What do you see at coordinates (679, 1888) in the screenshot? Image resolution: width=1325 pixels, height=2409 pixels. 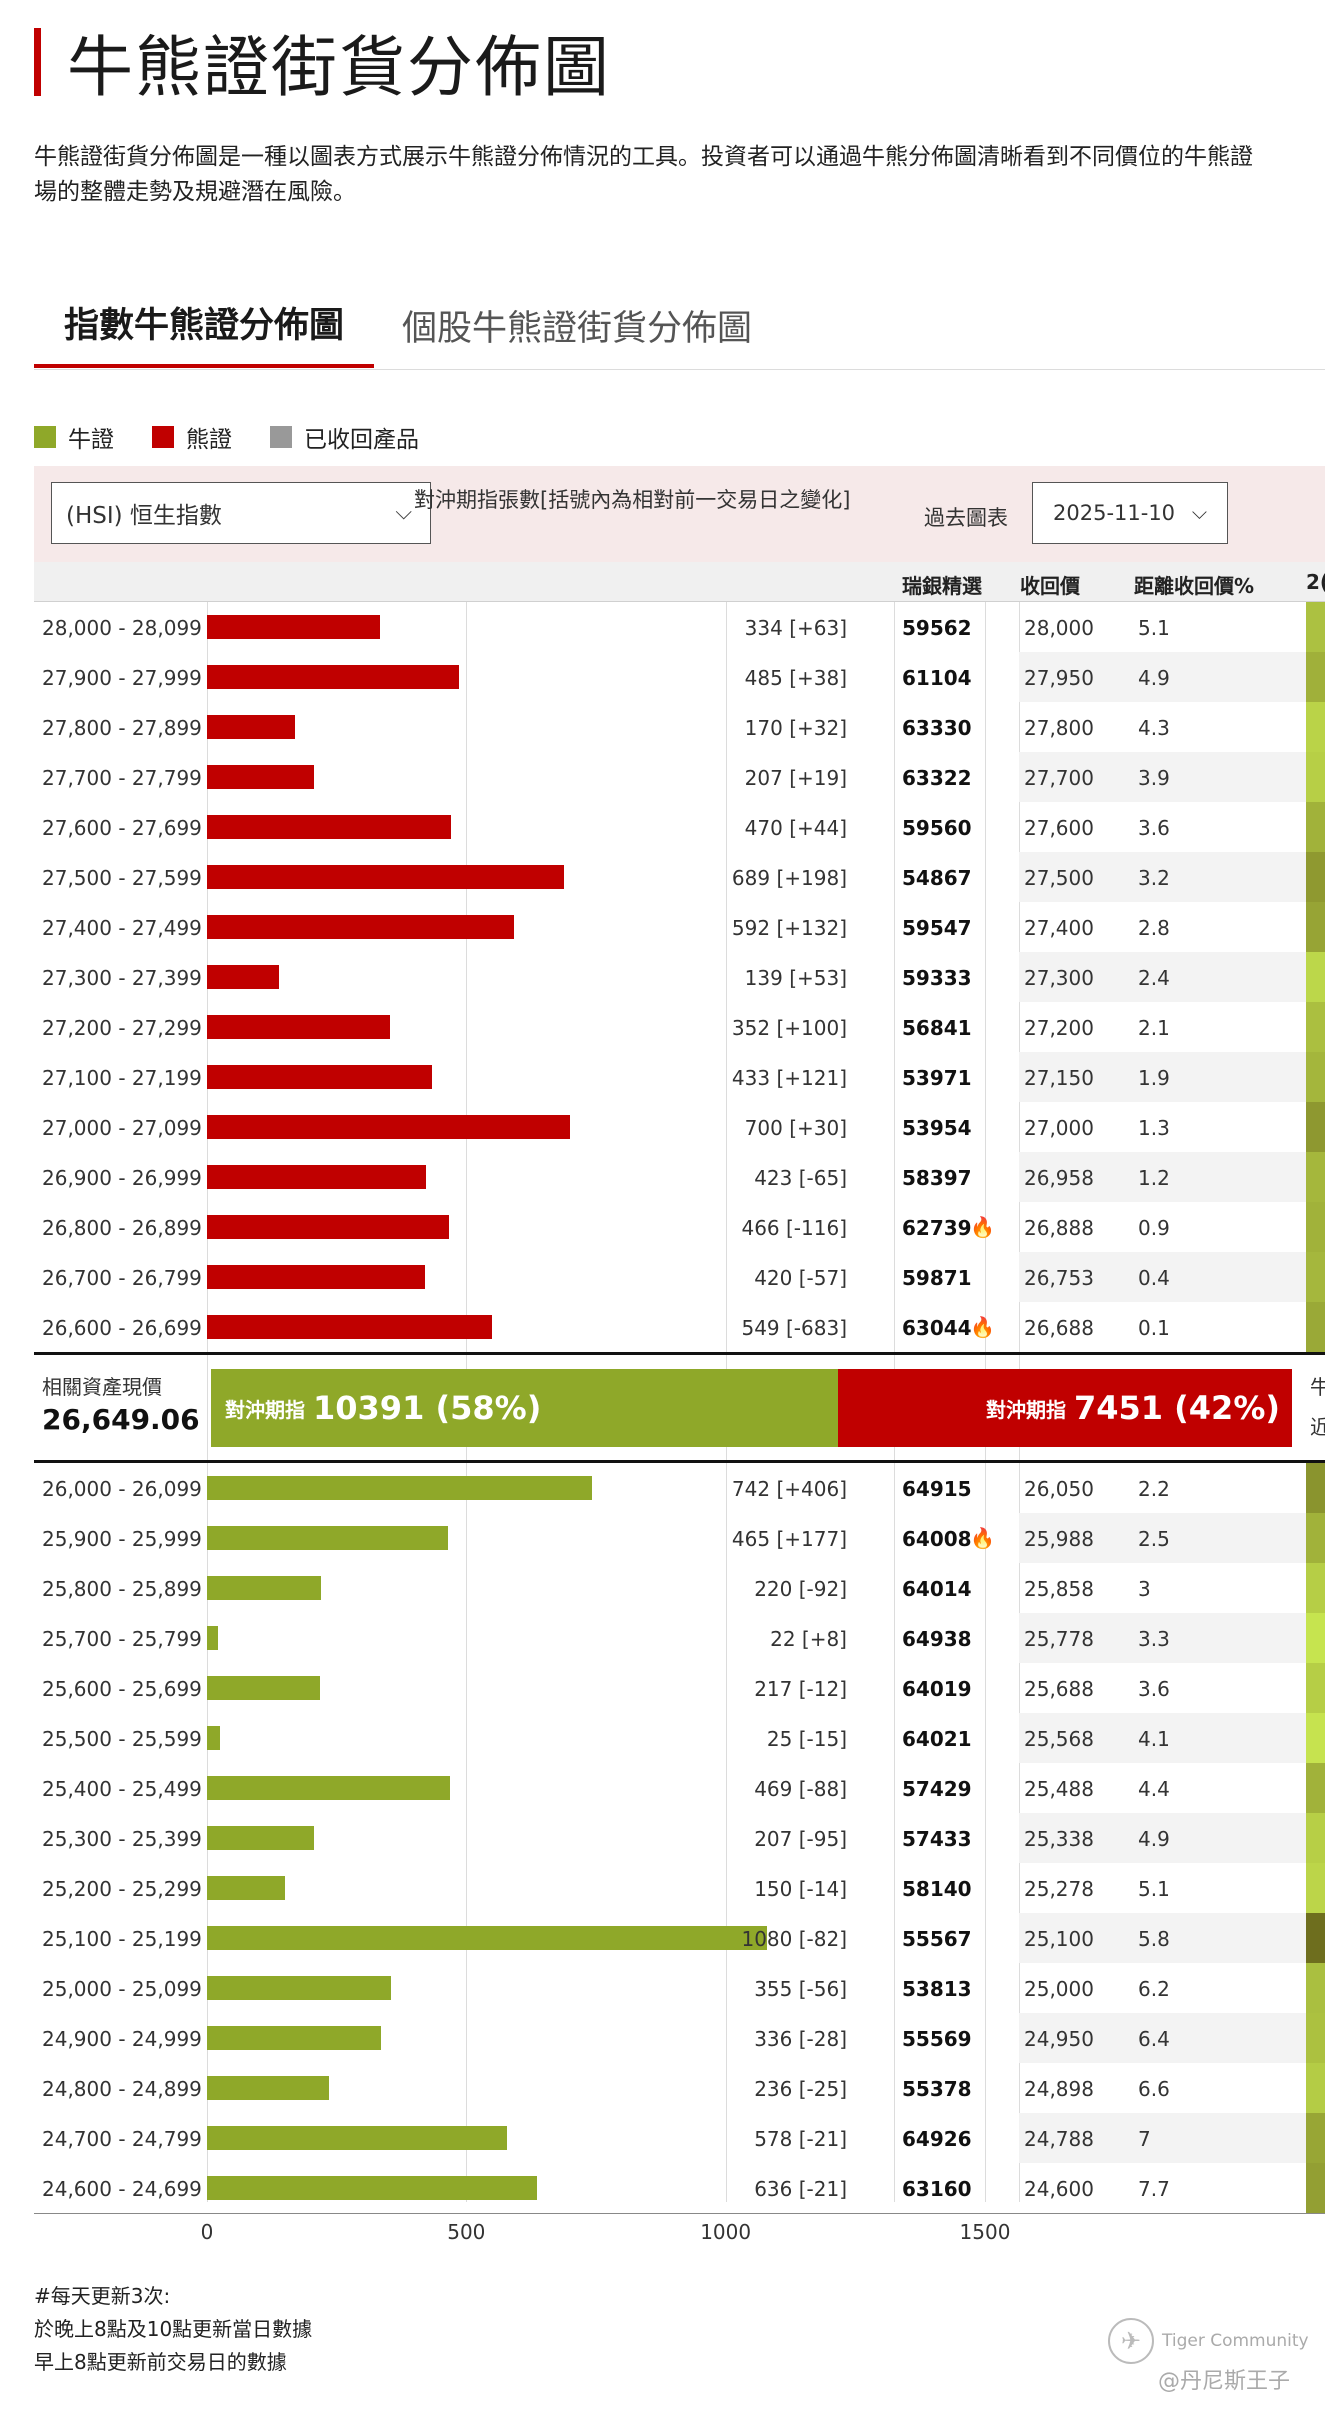 I see `table-row: 25,200 - 25,299 150 [-14] 58140 25,278 5.1` at bounding box center [679, 1888].